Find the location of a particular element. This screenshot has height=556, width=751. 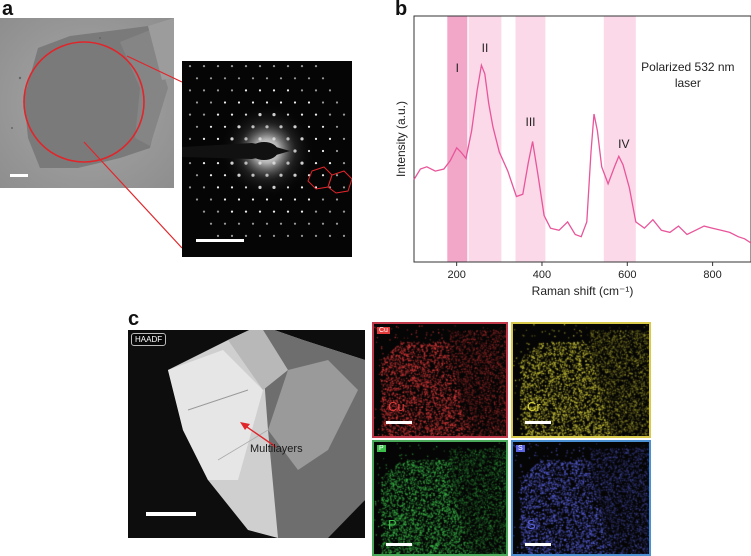

x-axis-label: Raman shift (cm⁻¹) is located at coordinates (583, 291).